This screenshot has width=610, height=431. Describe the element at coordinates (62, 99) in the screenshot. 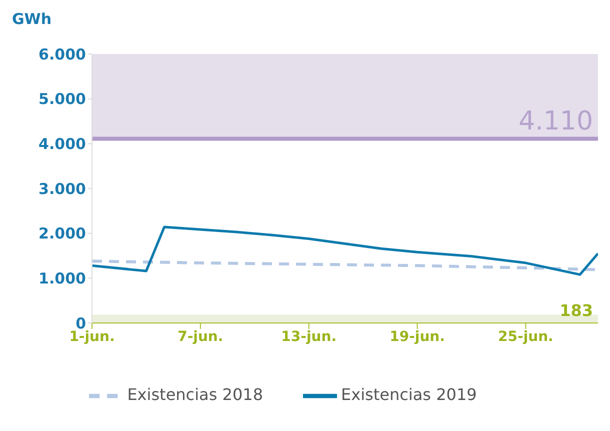

I see `y-tick-label: 5.000` at that location.